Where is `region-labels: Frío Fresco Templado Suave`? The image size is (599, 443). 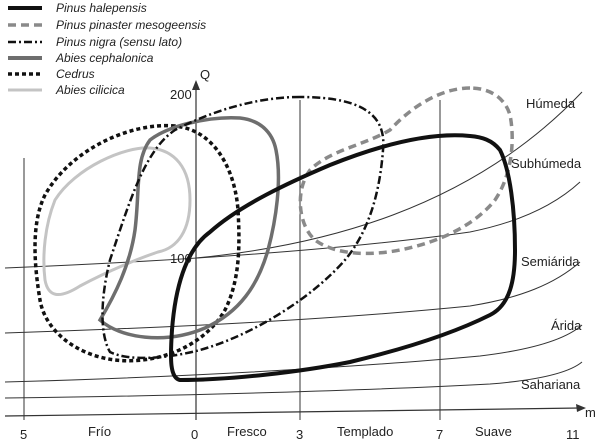 region-labels: Frío Fresco Templado Suave is located at coordinates (300, 431).